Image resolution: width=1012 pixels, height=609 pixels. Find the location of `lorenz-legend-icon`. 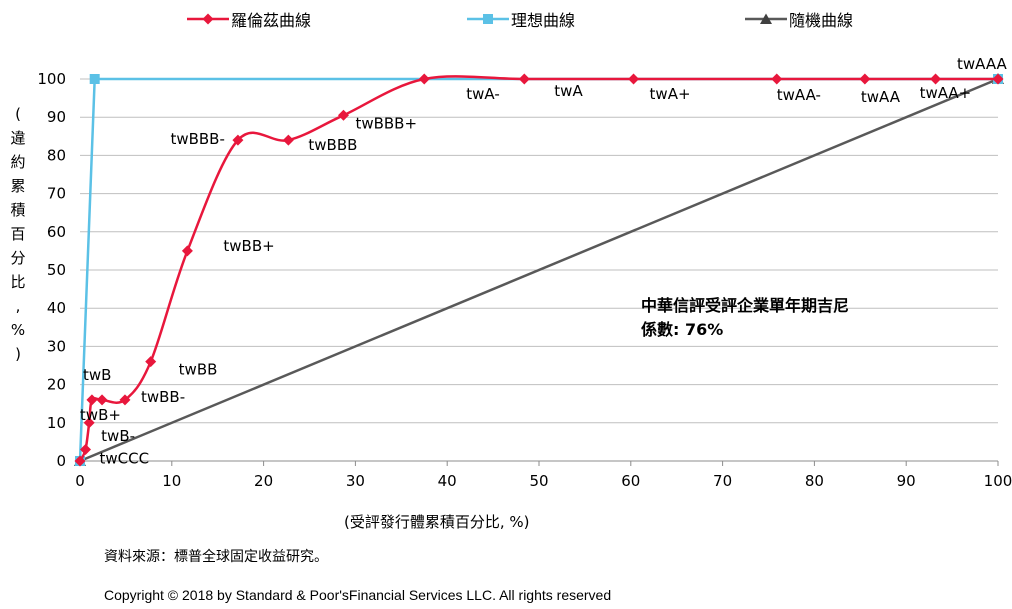

lorenz-legend-icon is located at coordinates (208, 19).